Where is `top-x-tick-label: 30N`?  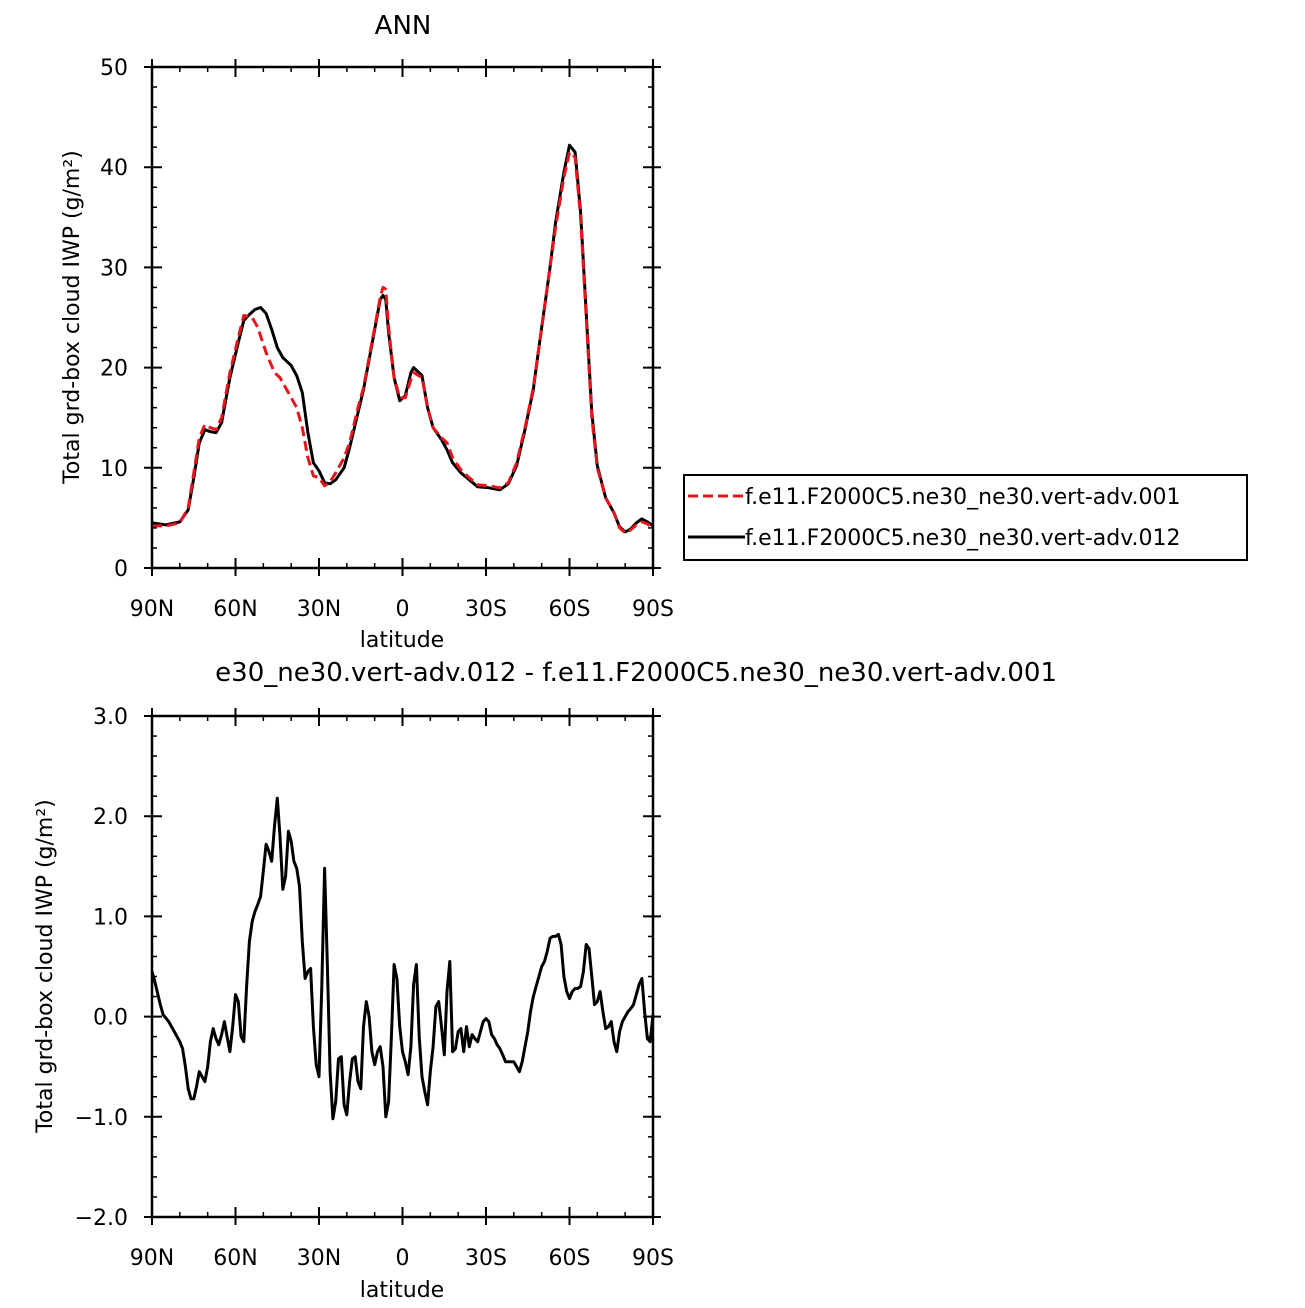
top-x-tick-label: 30N is located at coordinates (319, 609).